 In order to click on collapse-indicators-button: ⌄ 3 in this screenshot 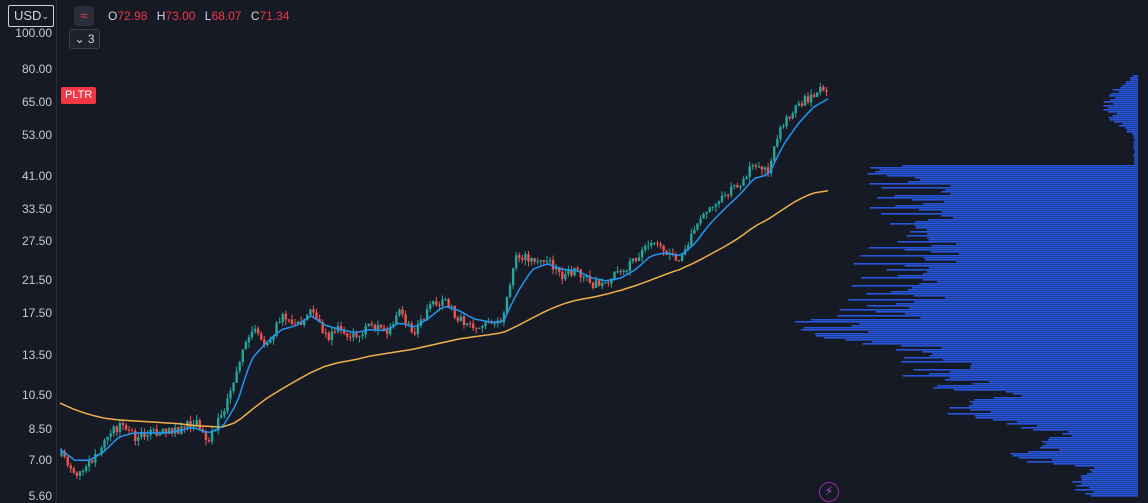, I will do `click(84, 39)`.